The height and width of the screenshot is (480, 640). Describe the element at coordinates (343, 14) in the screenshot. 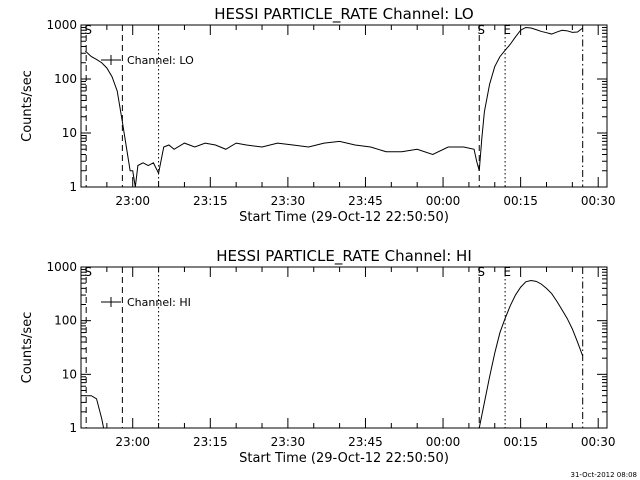

I see `chart-title: HESSI PARTICLE_RATE Channel: LO` at that location.